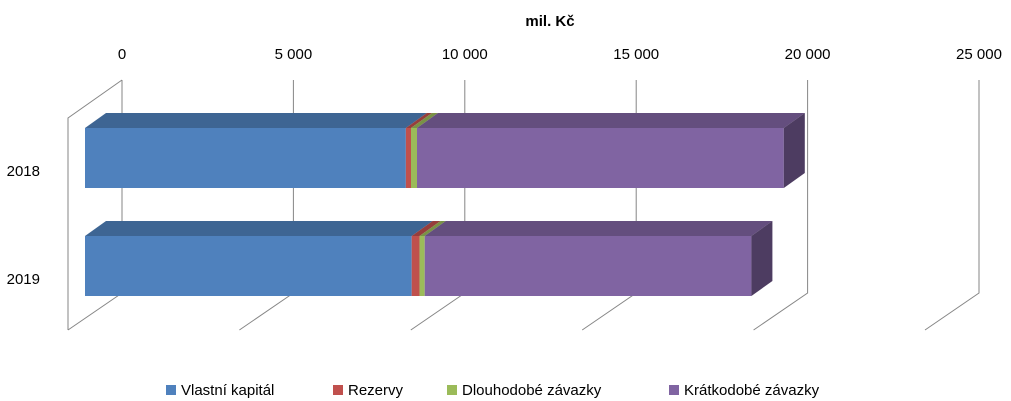  What do you see at coordinates (122, 54) in the screenshot?
I see `x-tick-label: 0` at bounding box center [122, 54].